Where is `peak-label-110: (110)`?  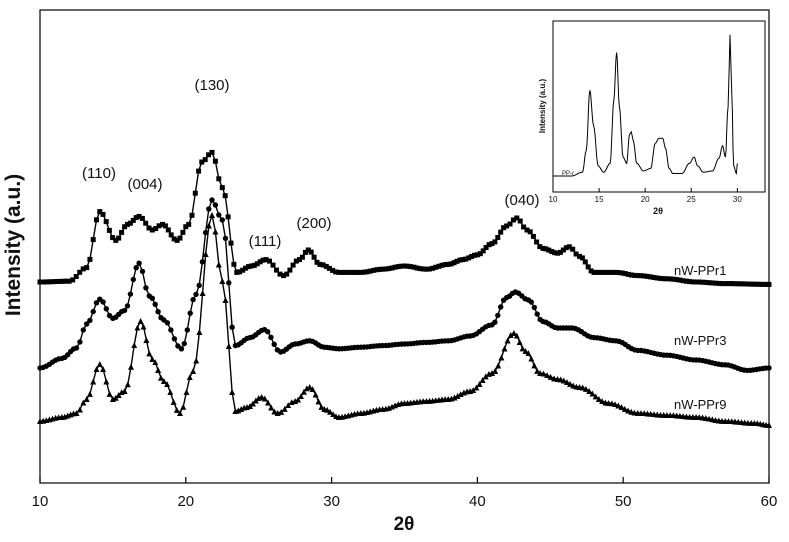
peak-label-110: (110) is located at coordinates (99, 173).